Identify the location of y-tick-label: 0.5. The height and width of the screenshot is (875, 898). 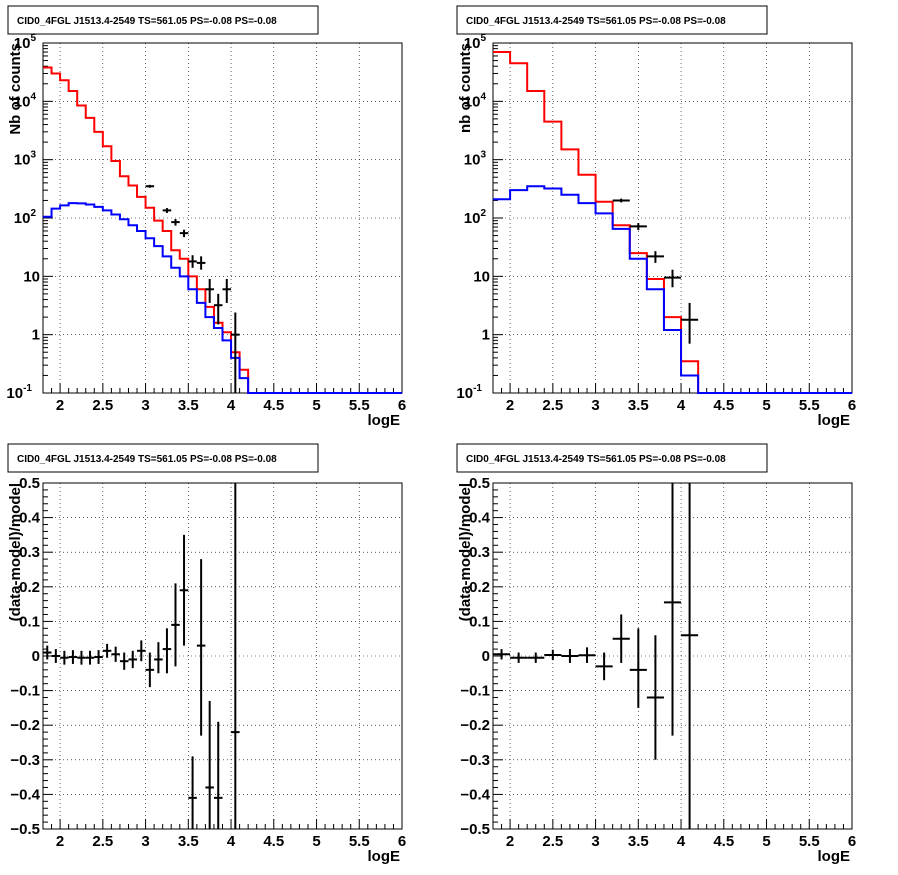
(29, 483).